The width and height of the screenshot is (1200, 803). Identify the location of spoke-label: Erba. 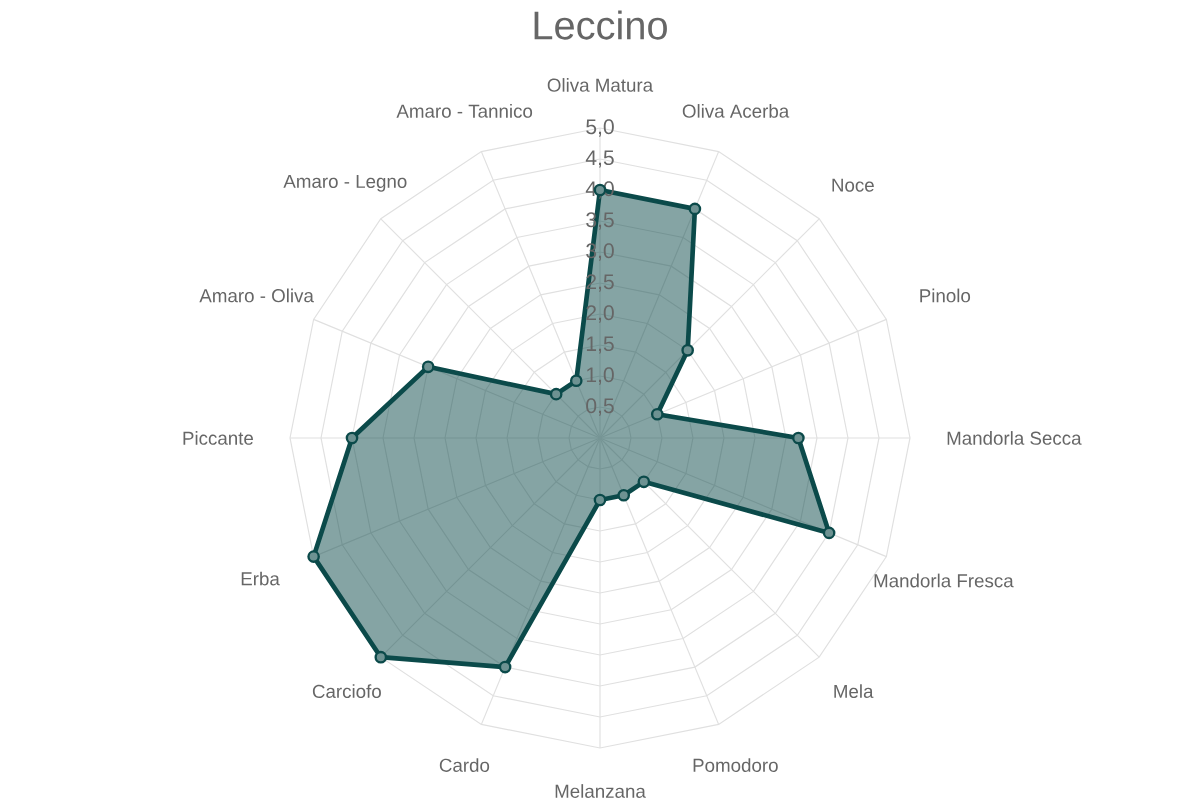
(260, 578).